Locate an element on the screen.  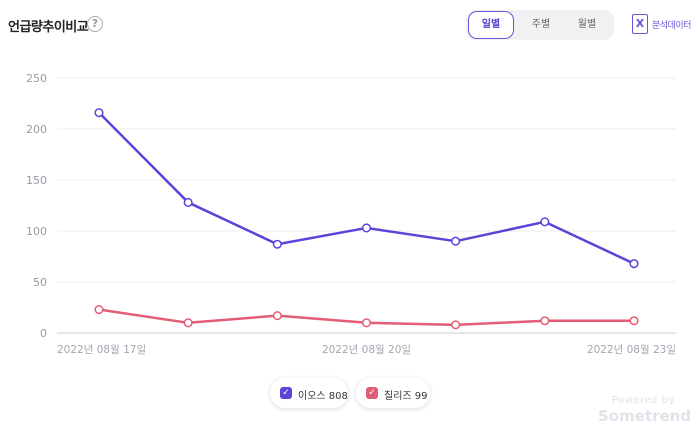
export-label: 분석데이터 is located at coordinates (671, 26).